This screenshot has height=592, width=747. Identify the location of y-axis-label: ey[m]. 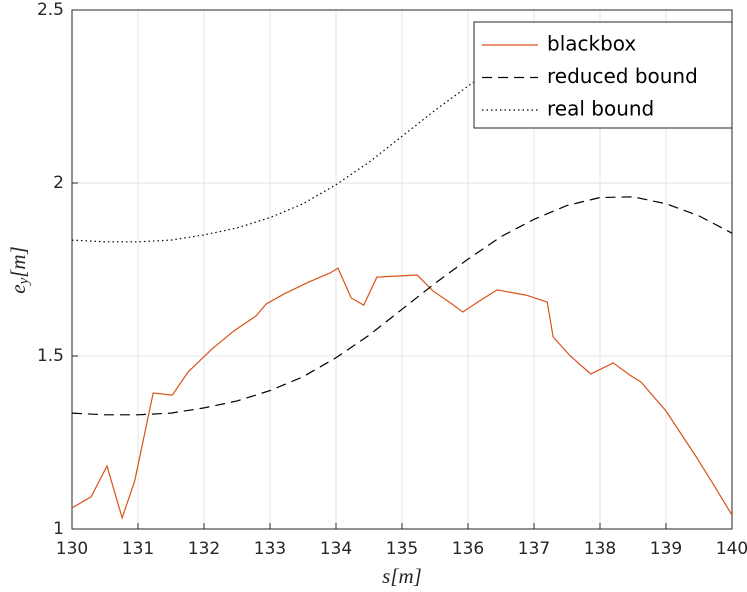
(19, 270).